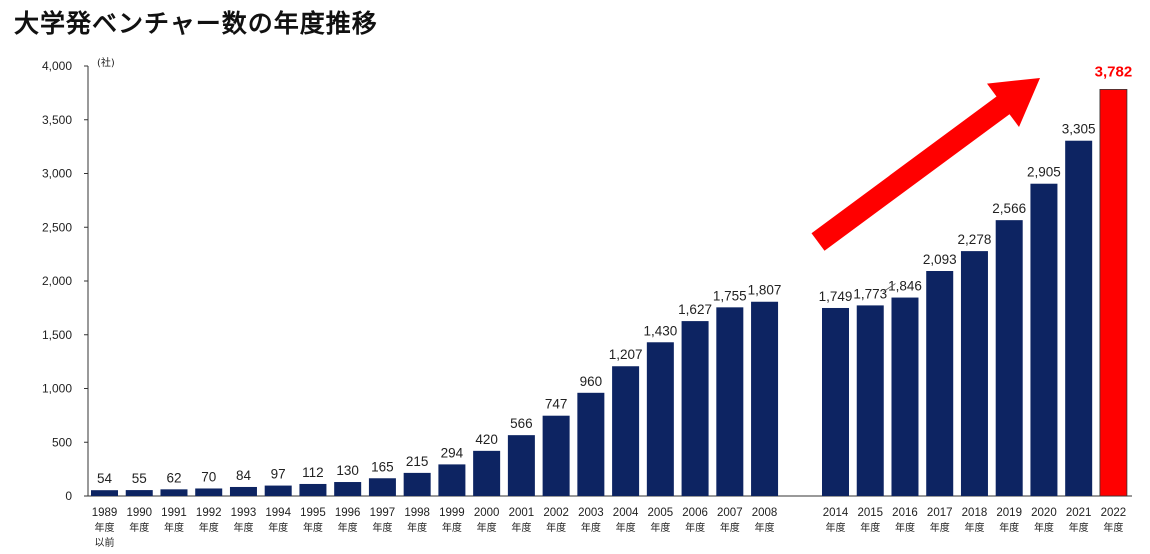 This screenshot has width=1150, height=554. Describe the element at coordinates (591, 381) in the screenshot. I see `data-label: 960` at that location.